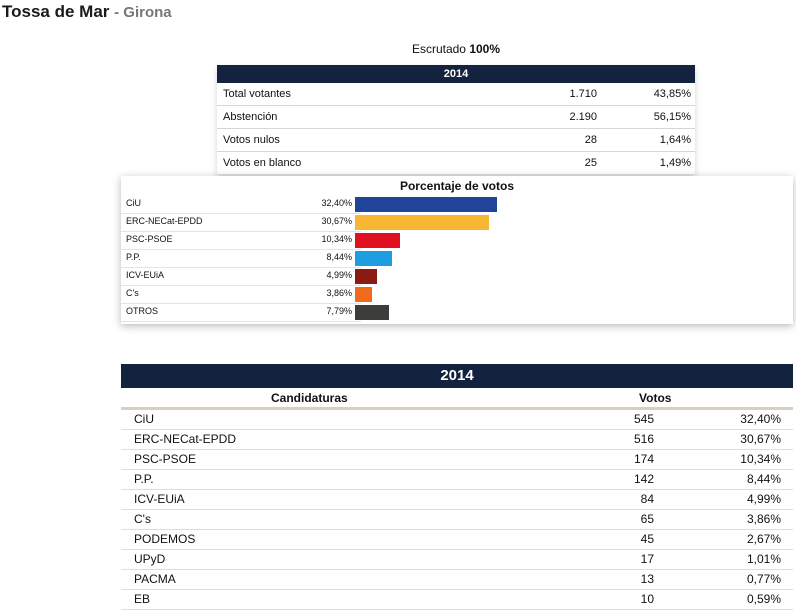 The image size is (796, 610). Describe the element at coordinates (457, 376) in the screenshot. I see `results-year-header: 2014` at that location.